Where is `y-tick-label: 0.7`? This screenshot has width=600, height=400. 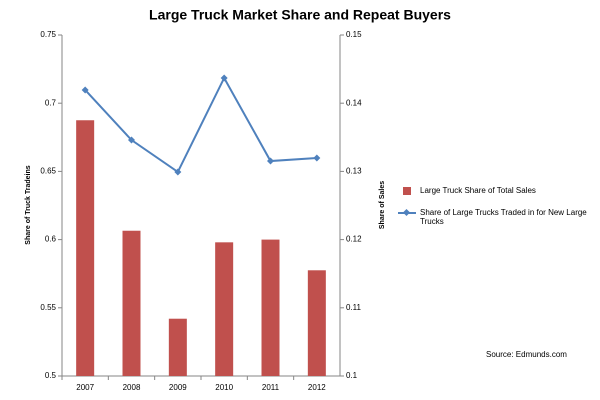
y-tick-label: 0.7 is located at coordinates (51, 102).